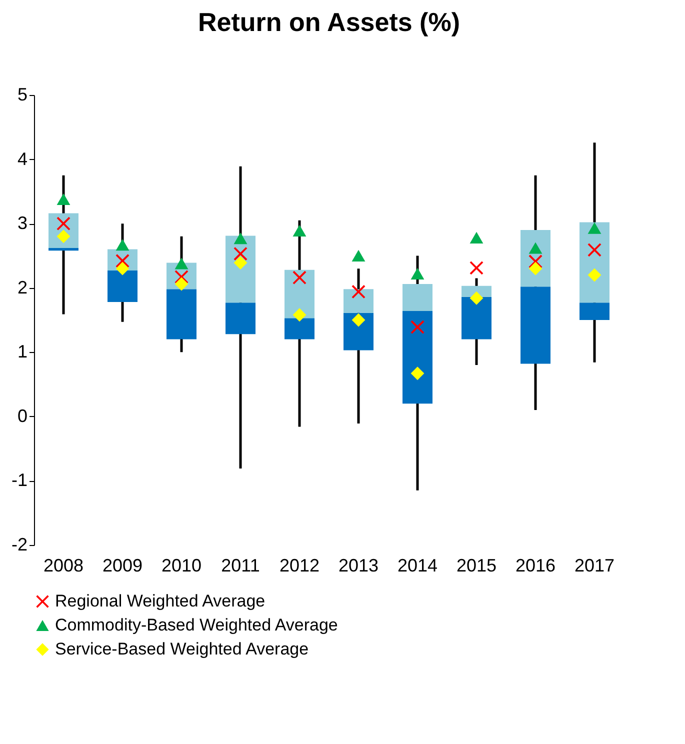  What do you see at coordinates (19, 544) in the screenshot?
I see `y-tick-label: -2` at bounding box center [19, 544].